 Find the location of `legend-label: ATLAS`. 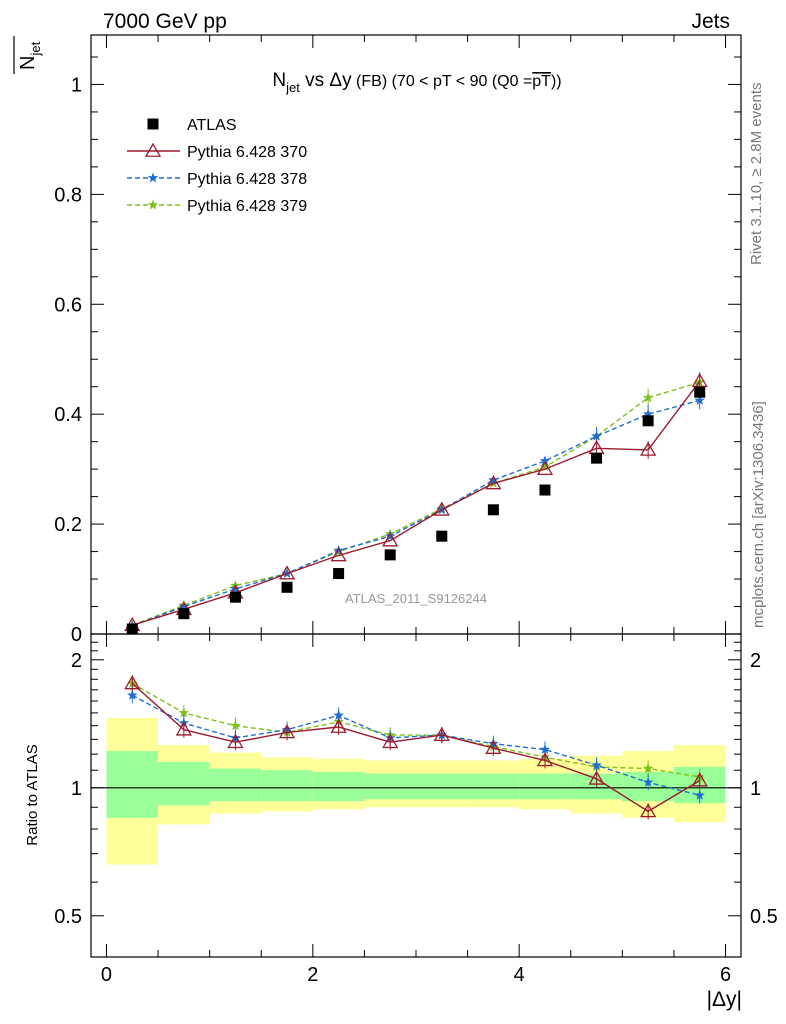

legend-label: ATLAS is located at coordinates (212, 125).